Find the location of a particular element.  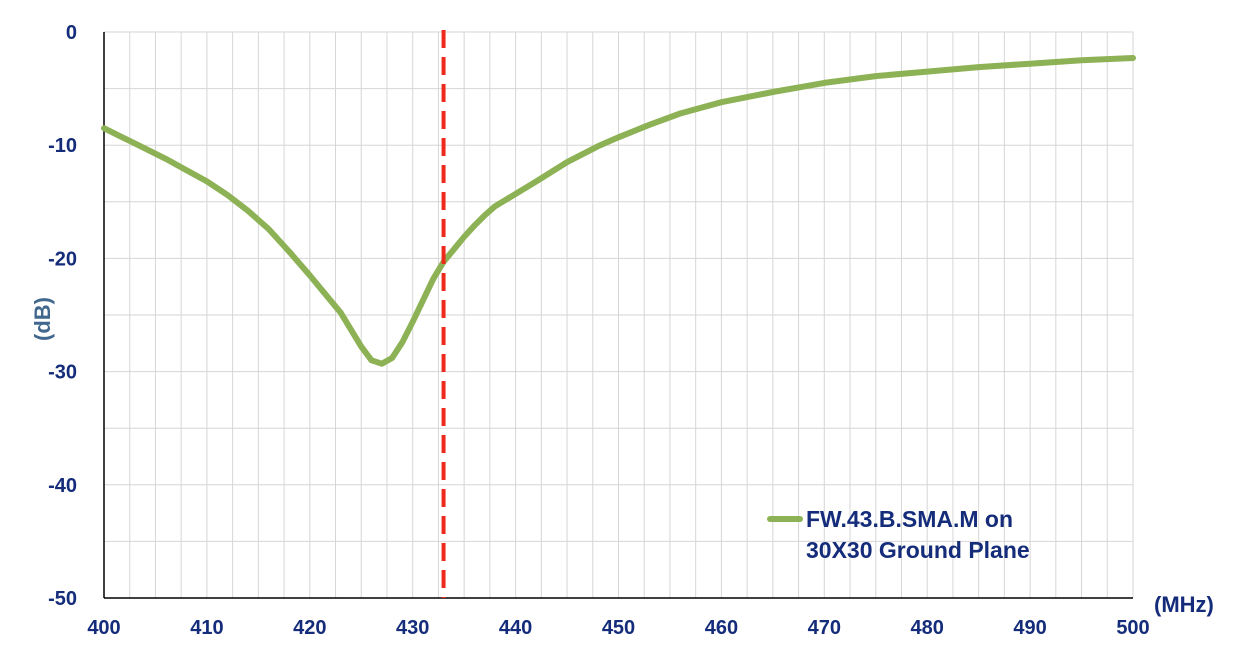

x-tick-label: 440 is located at coordinates (515, 628).